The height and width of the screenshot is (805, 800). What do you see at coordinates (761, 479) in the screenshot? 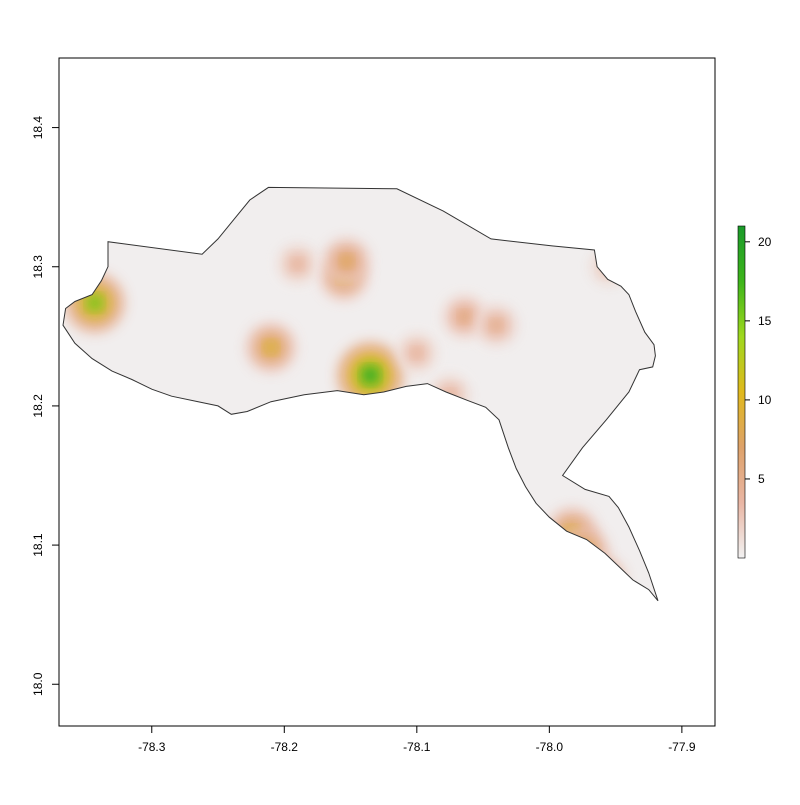
I see `colorbar-tick-label: 5` at bounding box center [761, 479].